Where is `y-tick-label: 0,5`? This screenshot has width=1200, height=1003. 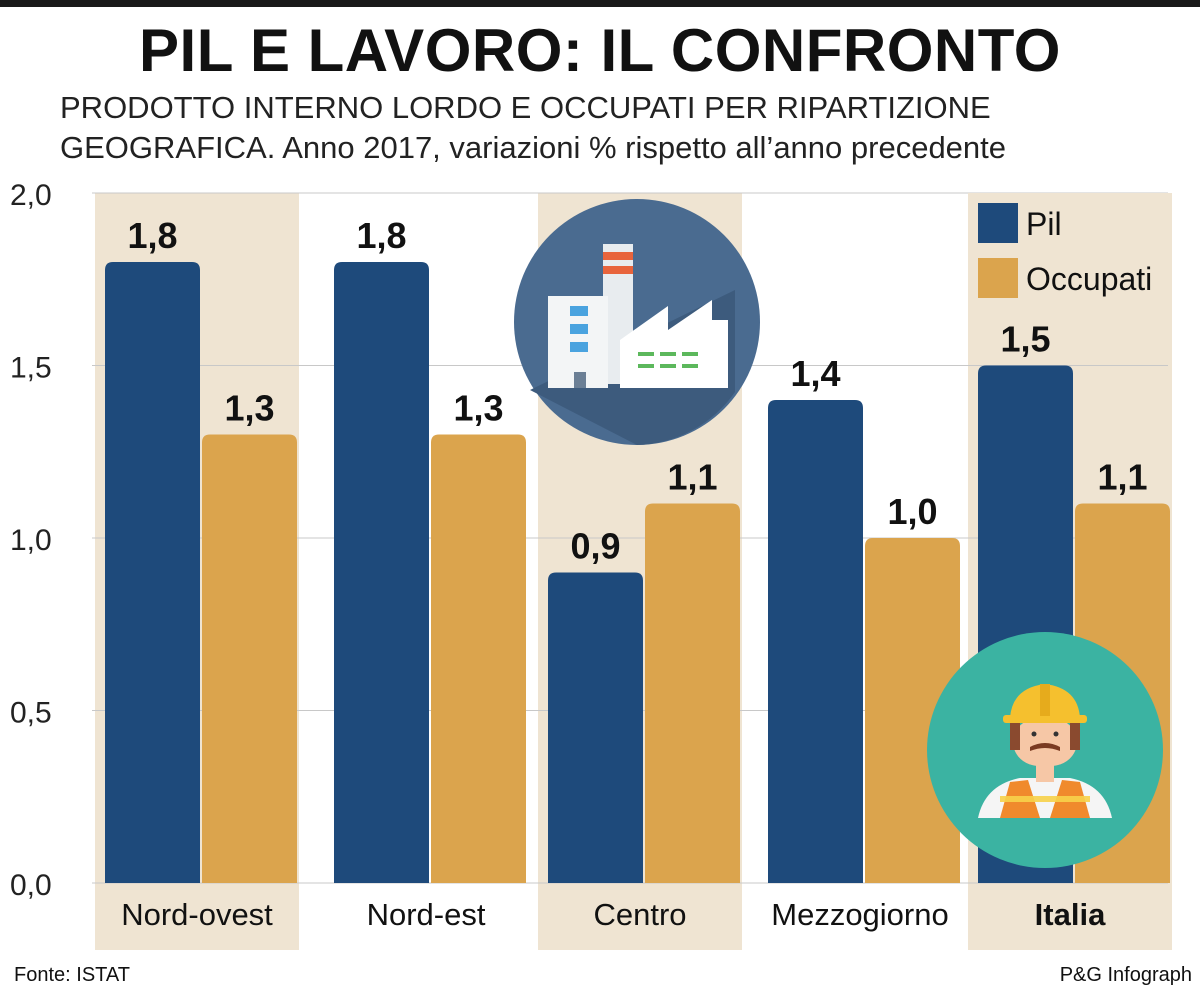 y-tick-label: 0,5 is located at coordinates (31, 713).